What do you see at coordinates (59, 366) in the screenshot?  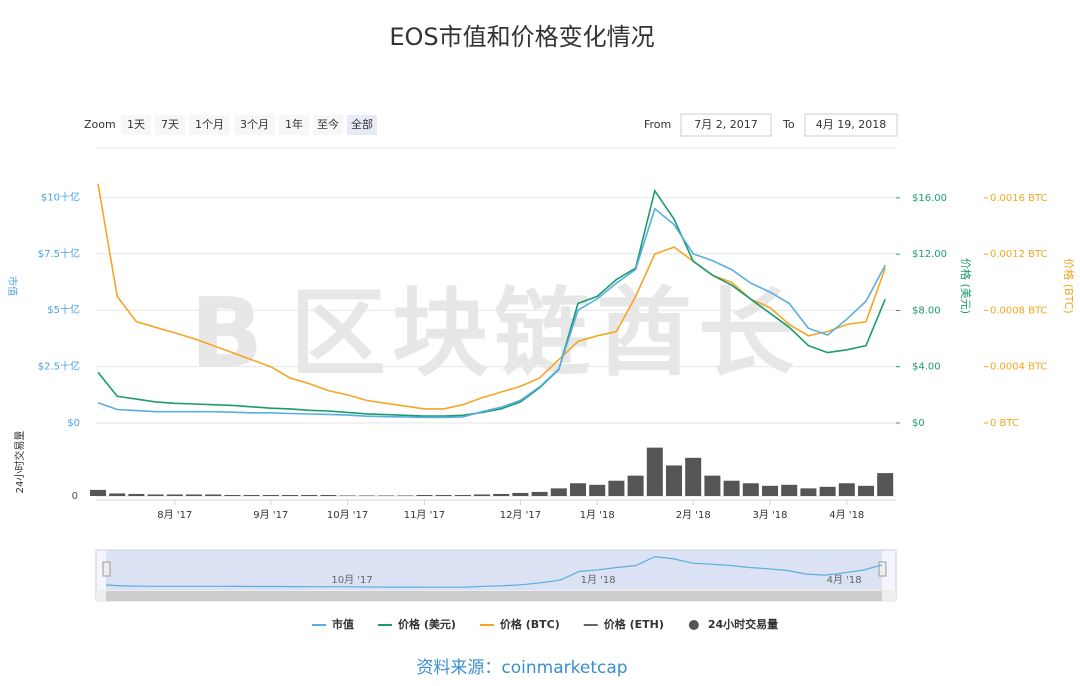 I see `y-tick-label: $2.5十亿` at bounding box center [59, 366].